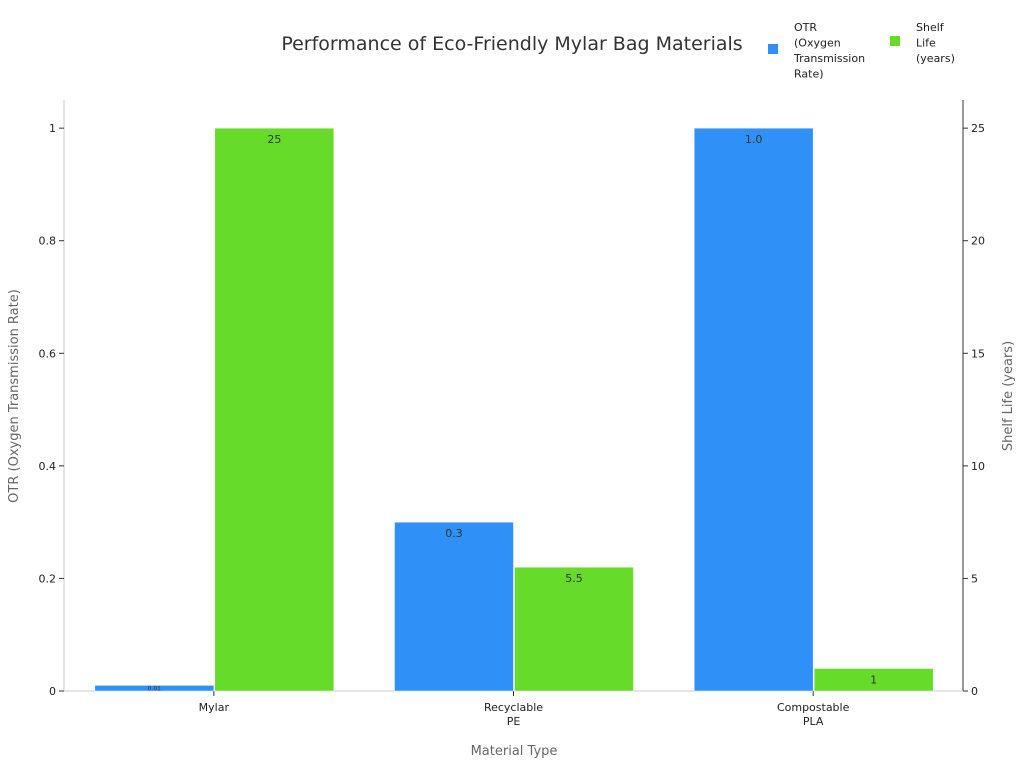  I want to click on legend-label: Shelf, so click(930, 27).